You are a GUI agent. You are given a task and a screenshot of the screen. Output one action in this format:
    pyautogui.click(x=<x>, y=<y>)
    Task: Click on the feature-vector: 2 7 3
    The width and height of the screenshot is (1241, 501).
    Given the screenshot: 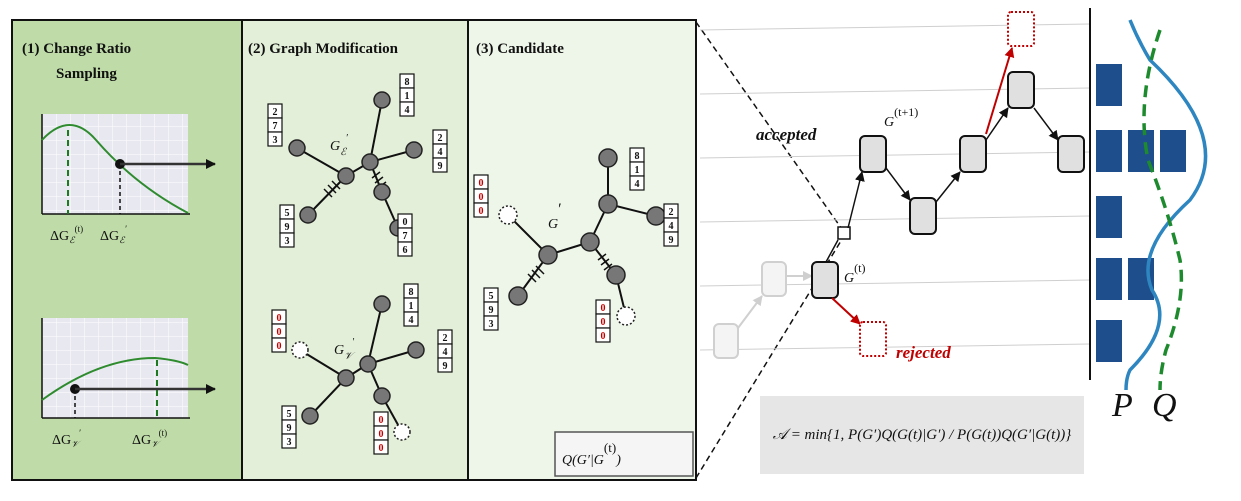 What is the action you would take?
    pyautogui.click(x=275, y=125)
    